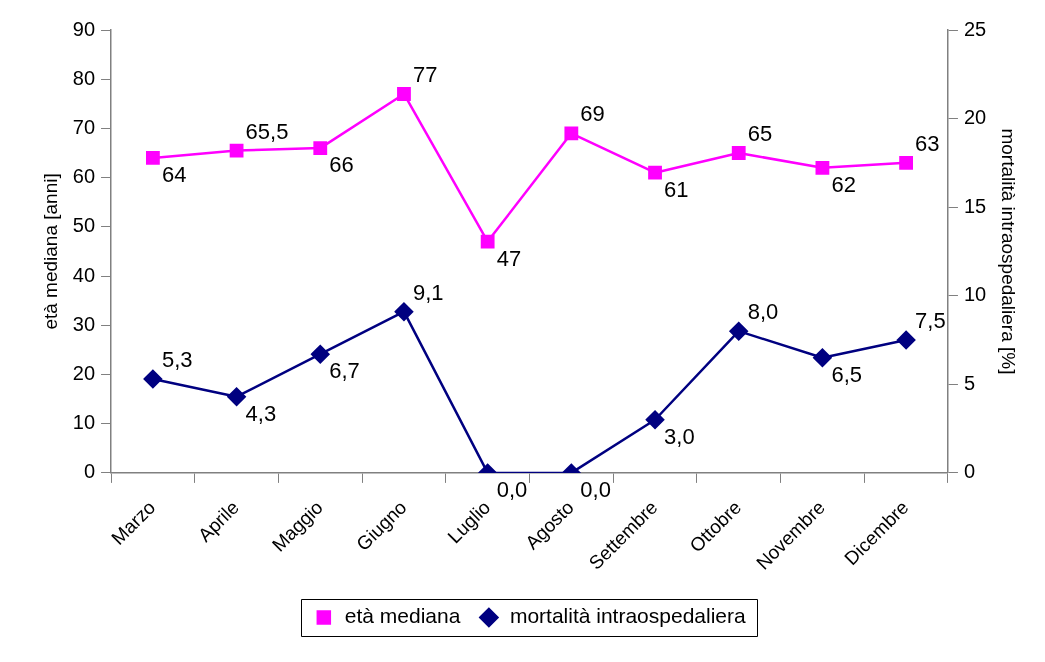 This screenshot has width=1045, height=662. I want to click on data-label: 64, so click(174, 175).